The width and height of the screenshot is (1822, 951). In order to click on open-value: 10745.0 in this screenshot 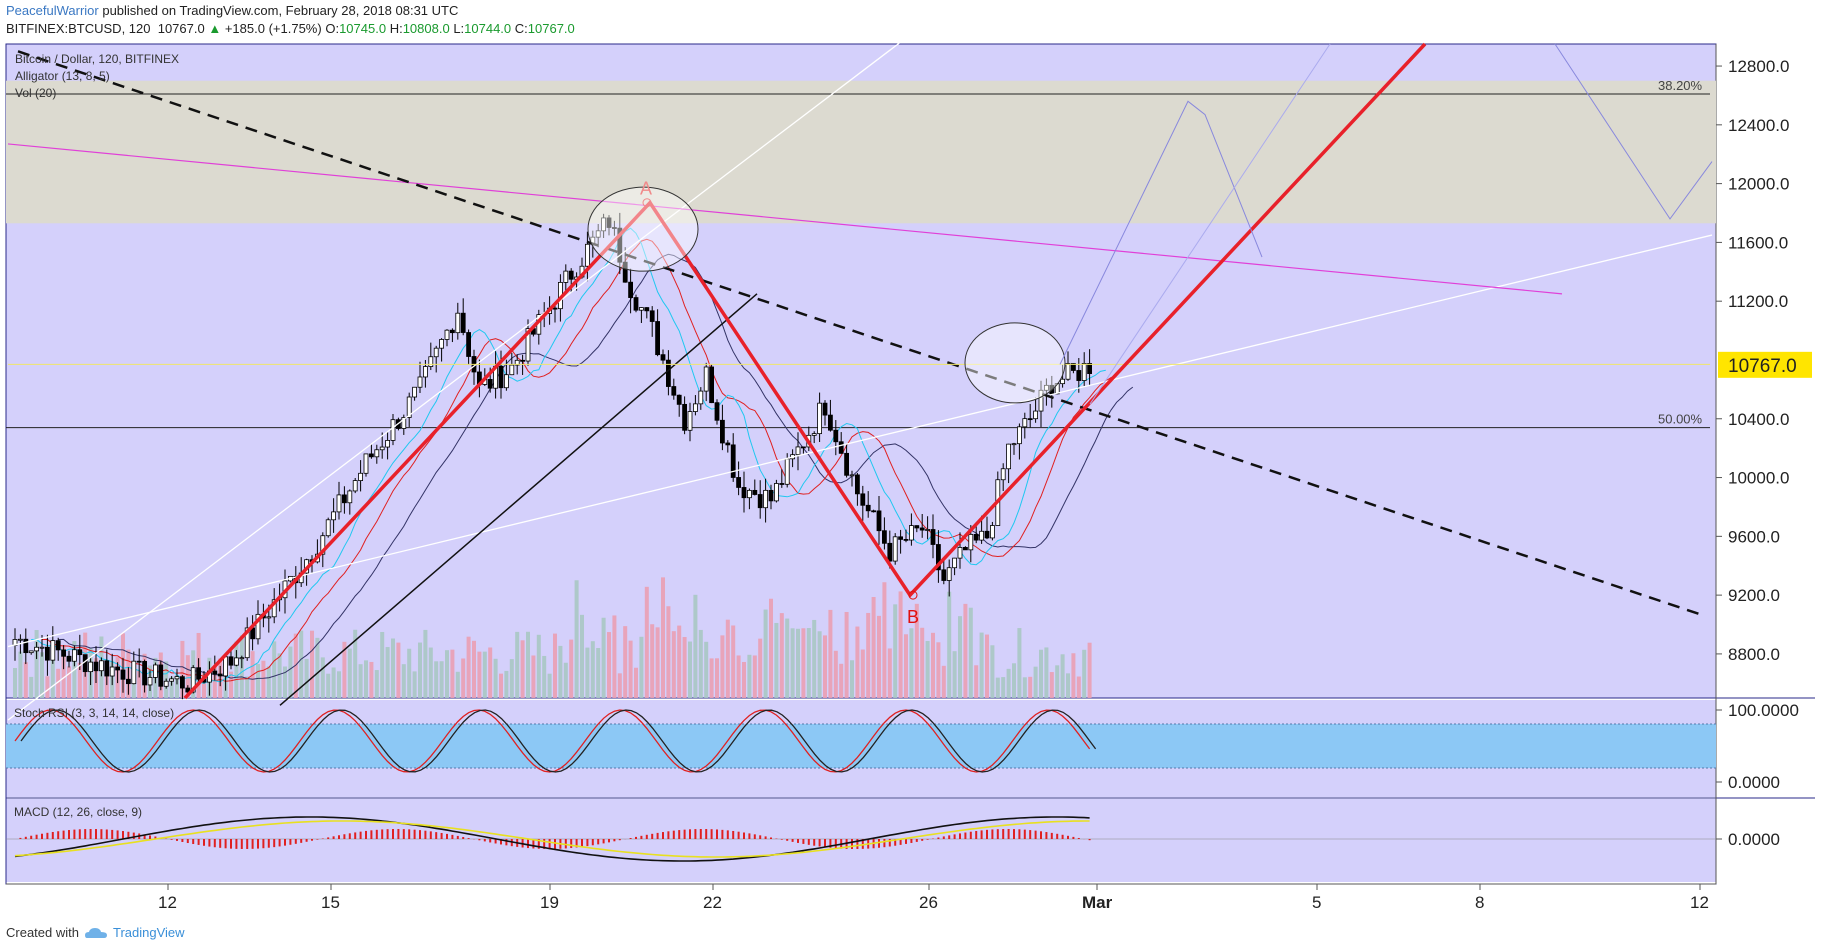, I will do `click(363, 28)`.